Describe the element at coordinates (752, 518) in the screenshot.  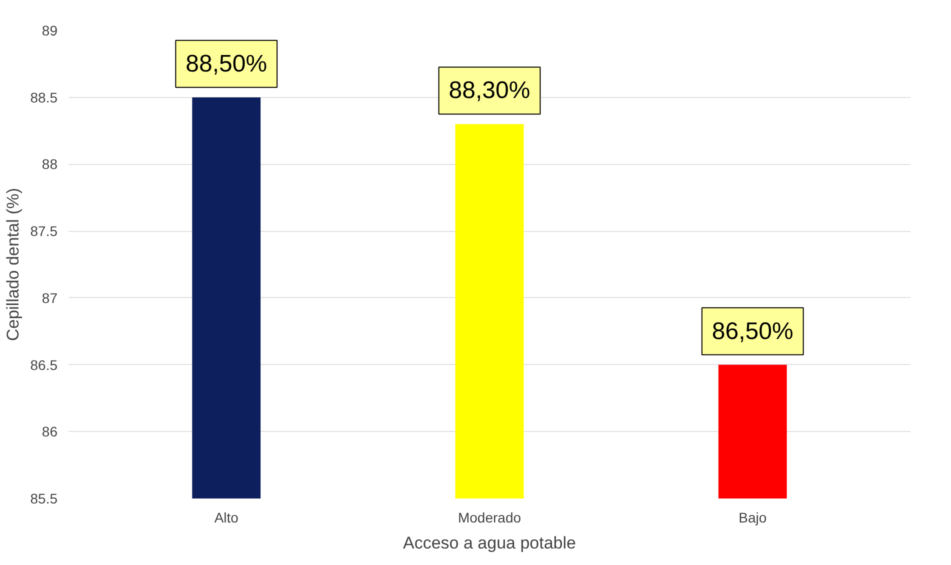
I see `x-tick-label: Bajo` at that location.